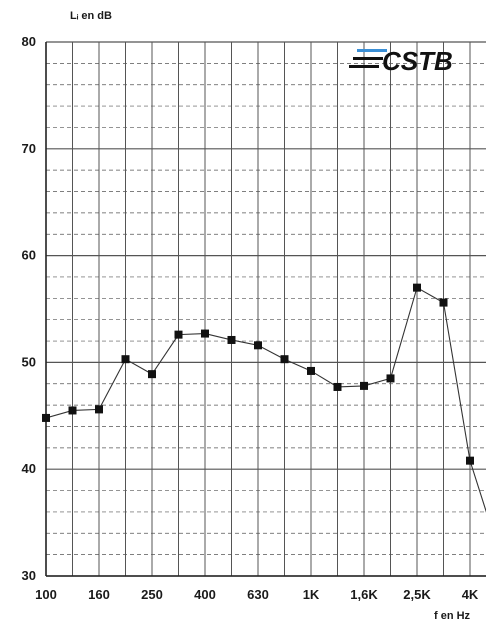 This screenshot has height=624, width=486. Describe the element at coordinates (452, 616) in the screenshot. I see `x-axis-label: f en Hz` at that location.